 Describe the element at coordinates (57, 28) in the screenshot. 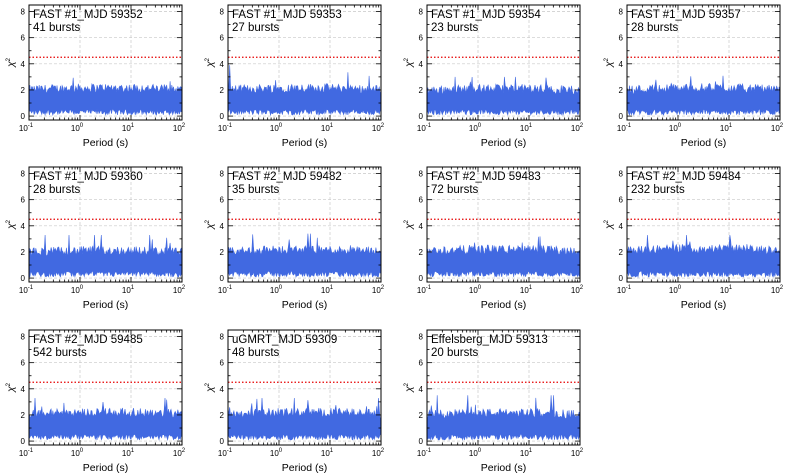

I see `panel-burst-count: 41 bursts` at that location.